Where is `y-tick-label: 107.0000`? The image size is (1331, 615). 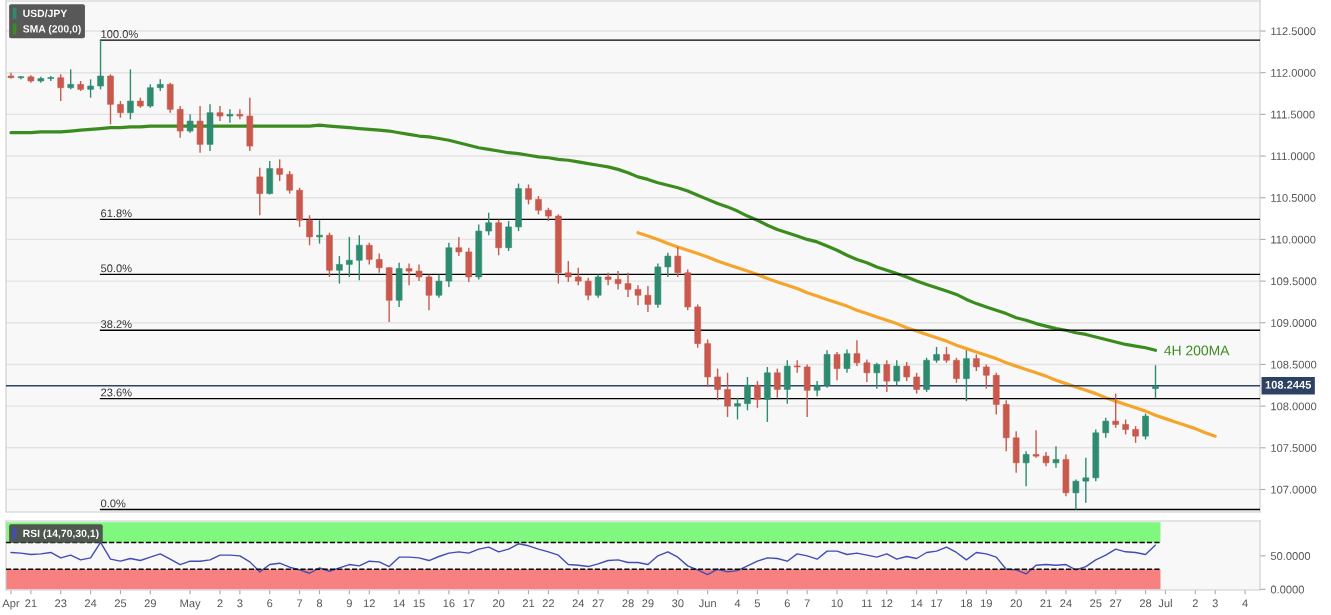 y-tick-label: 107.0000 is located at coordinates (1294, 489).